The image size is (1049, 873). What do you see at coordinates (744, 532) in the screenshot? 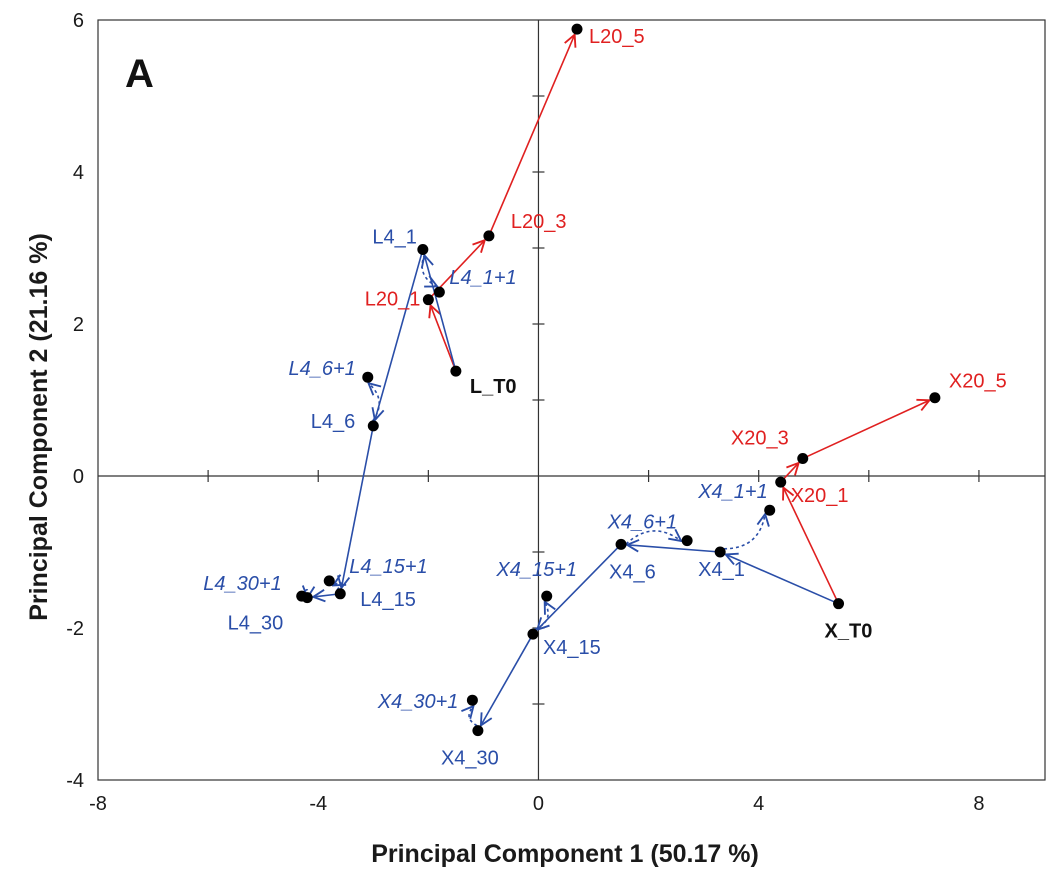
I see `arrow-x4-1-to-x4-1plus1` at bounding box center [744, 532].